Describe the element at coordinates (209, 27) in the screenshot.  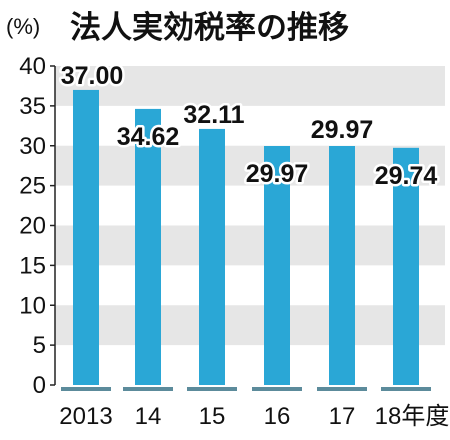
I see `chart-title: 法人実効税率の推移` at that location.